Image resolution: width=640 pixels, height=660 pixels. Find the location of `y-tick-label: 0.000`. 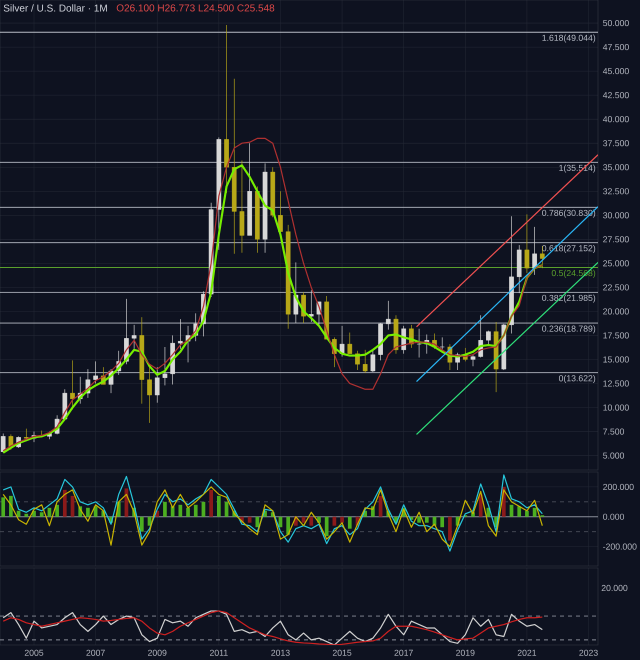

y-tick-label: 0.000 is located at coordinates (613, 517).